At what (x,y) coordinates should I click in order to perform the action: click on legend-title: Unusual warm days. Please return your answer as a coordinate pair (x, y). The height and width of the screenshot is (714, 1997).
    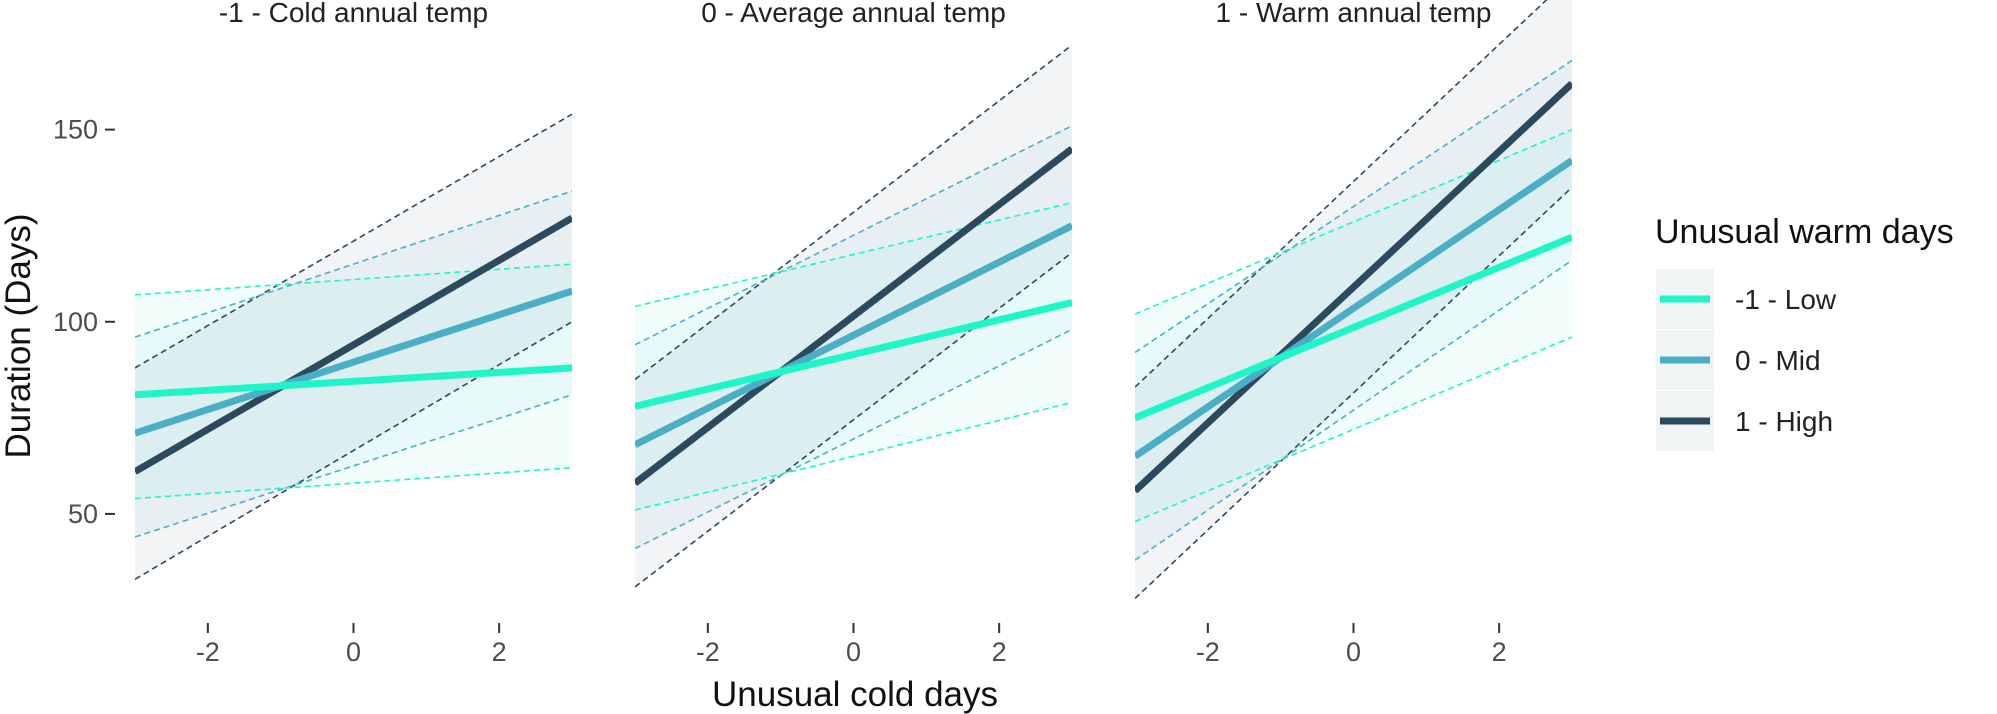
    Looking at the image, I should click on (1804, 232).